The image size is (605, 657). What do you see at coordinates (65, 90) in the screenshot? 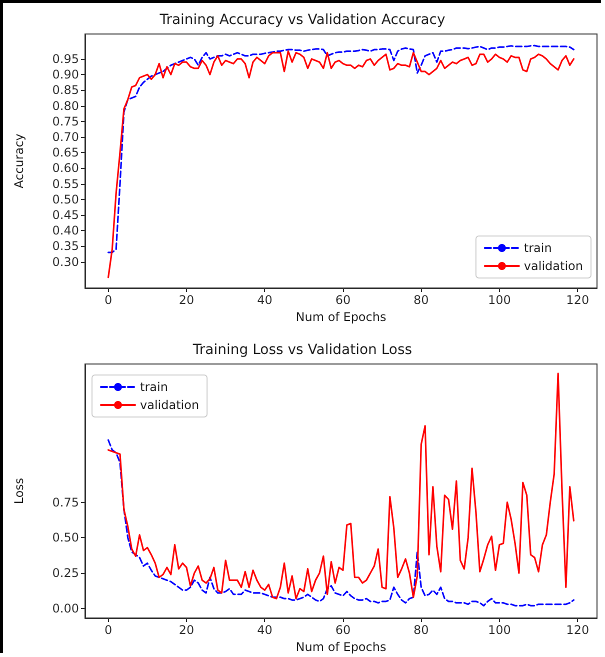
I see `y-tick-label: 0.85` at bounding box center [65, 90].